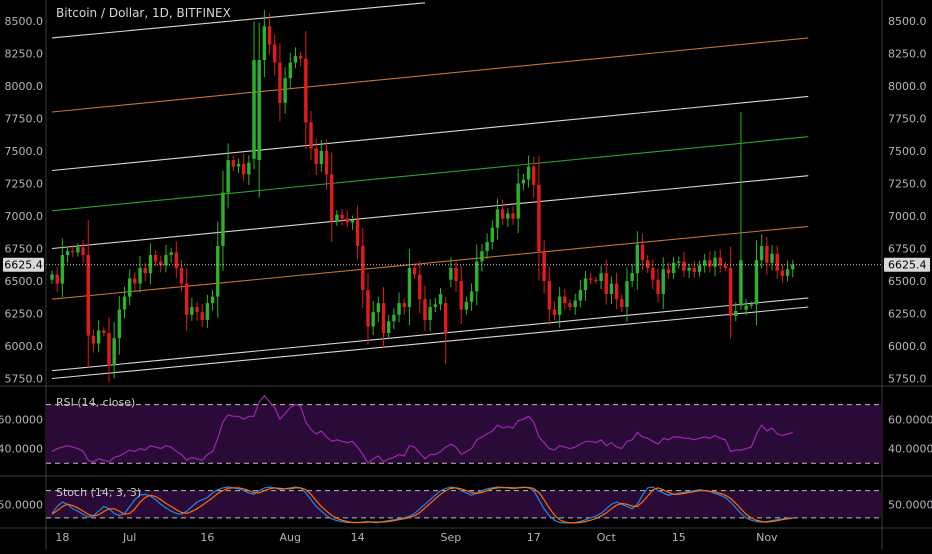  I want to click on channel-line-orange, so click(430, 75).